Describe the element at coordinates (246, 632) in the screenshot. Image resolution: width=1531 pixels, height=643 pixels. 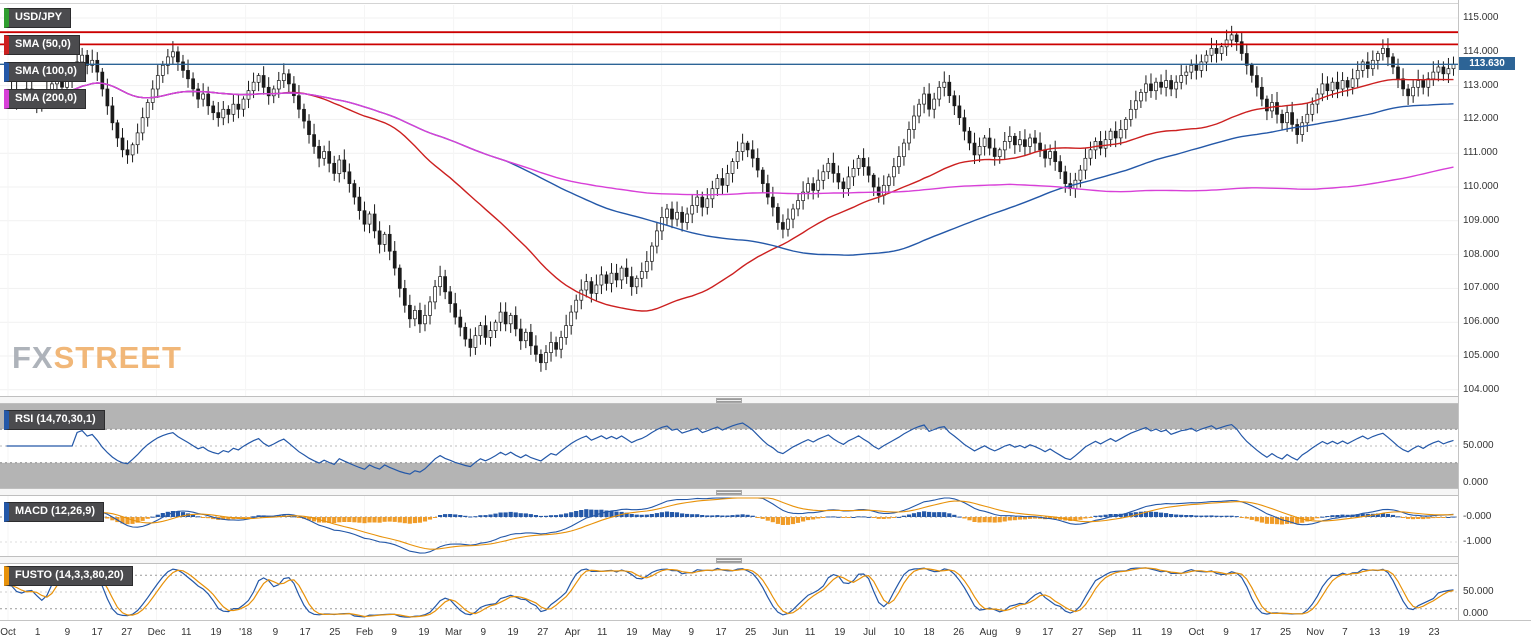
I see `time-tick-label: '18` at that location.